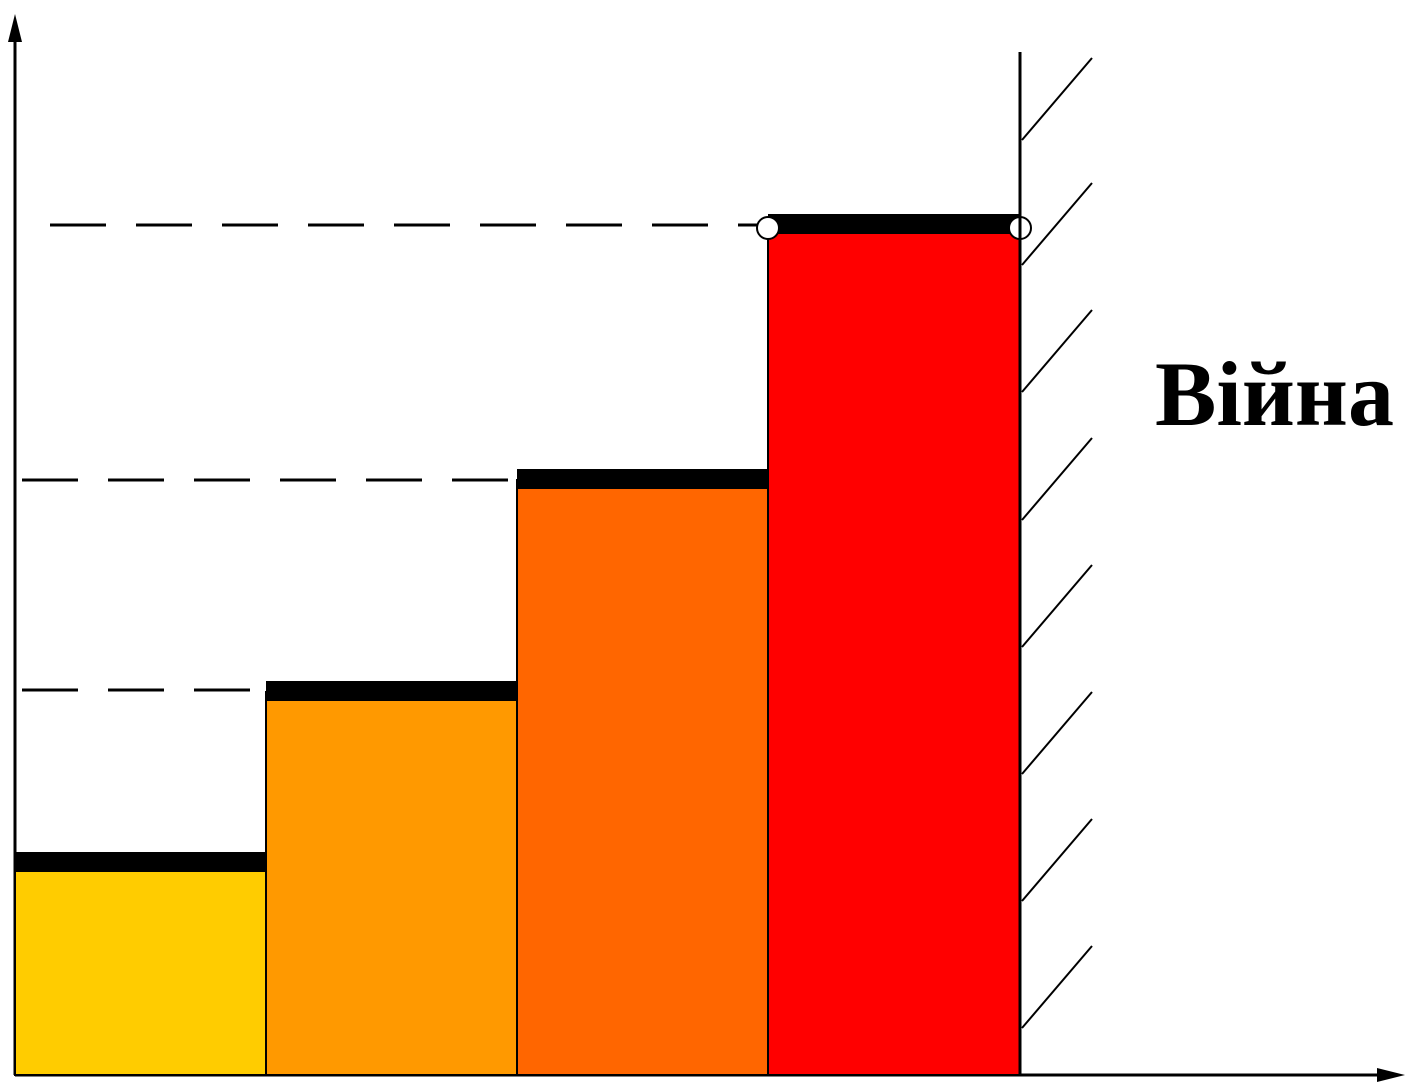  Describe the element at coordinates (1391, 1075) in the screenshot. I see `x-axis-arrow` at that location.